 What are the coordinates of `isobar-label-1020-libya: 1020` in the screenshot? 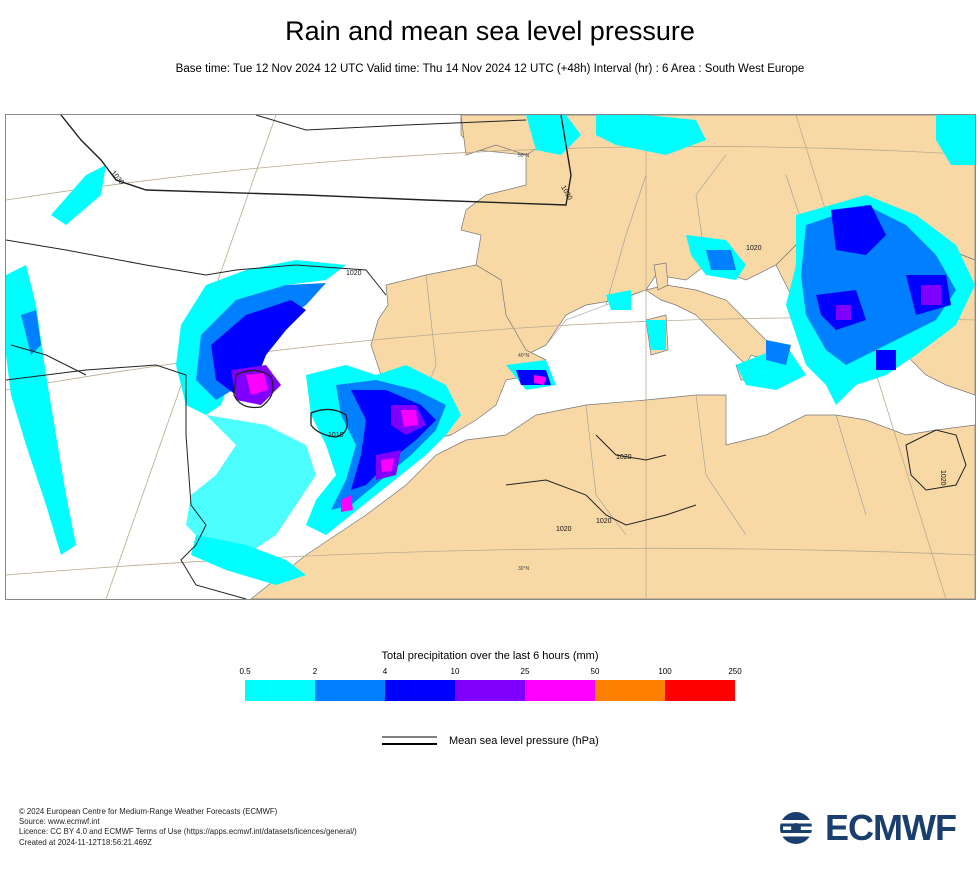 It's located at (942, 478).